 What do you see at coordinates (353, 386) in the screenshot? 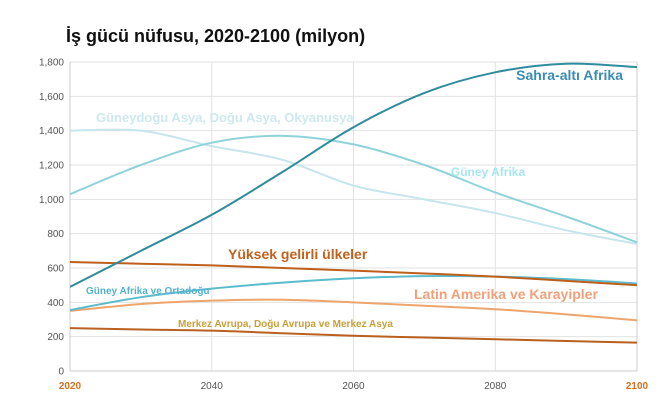
I see `x-tick-label: 2060` at bounding box center [353, 386].